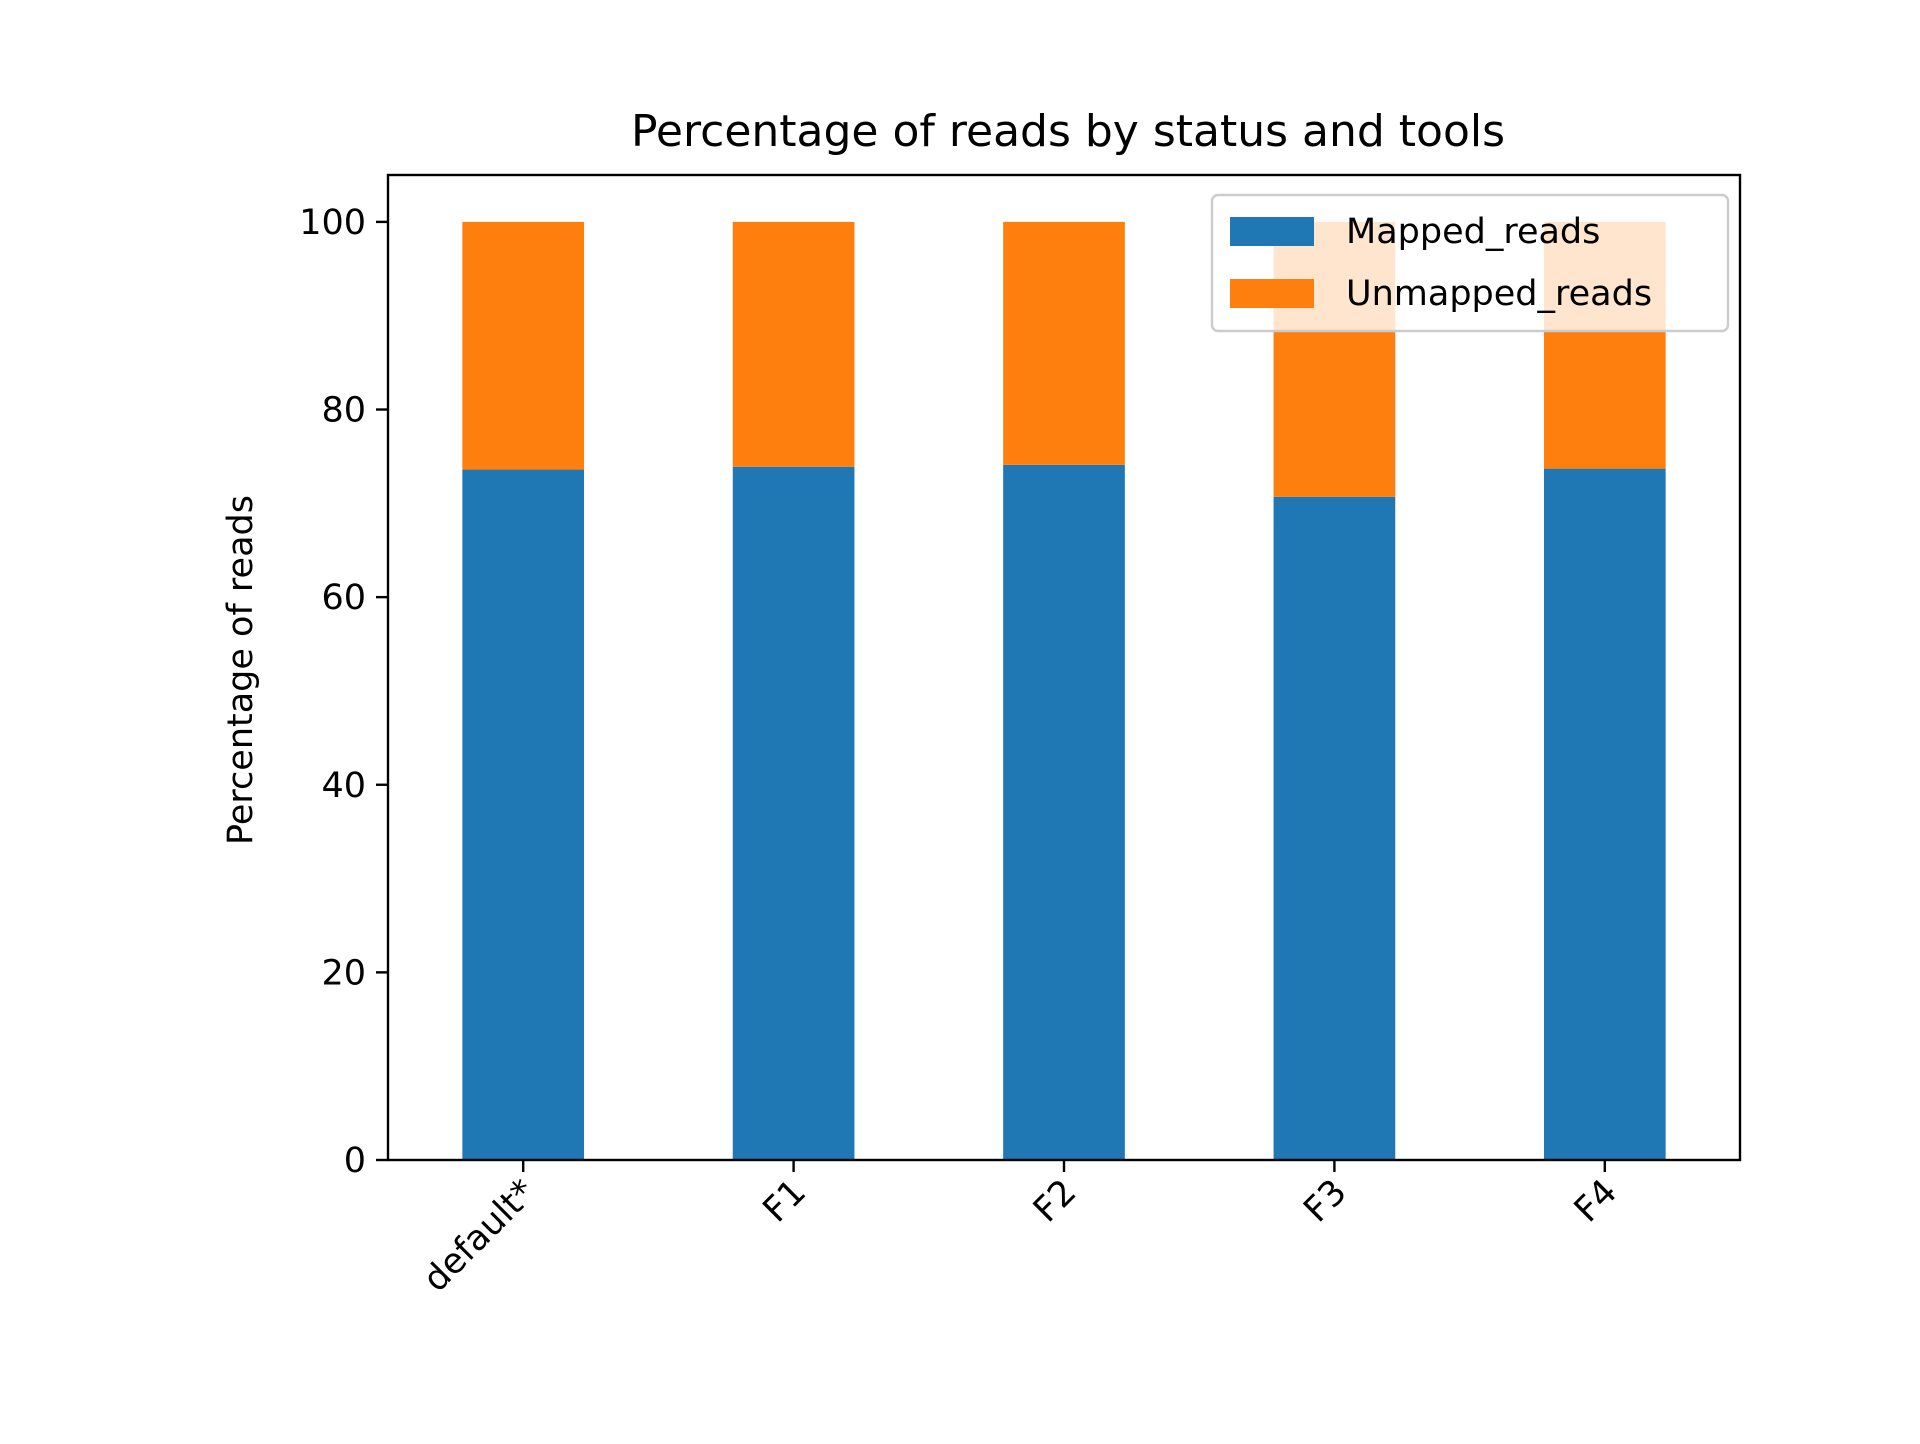  What do you see at coordinates (241, 670) in the screenshot?
I see `y-axis-label: Percentage of reads` at bounding box center [241, 670].